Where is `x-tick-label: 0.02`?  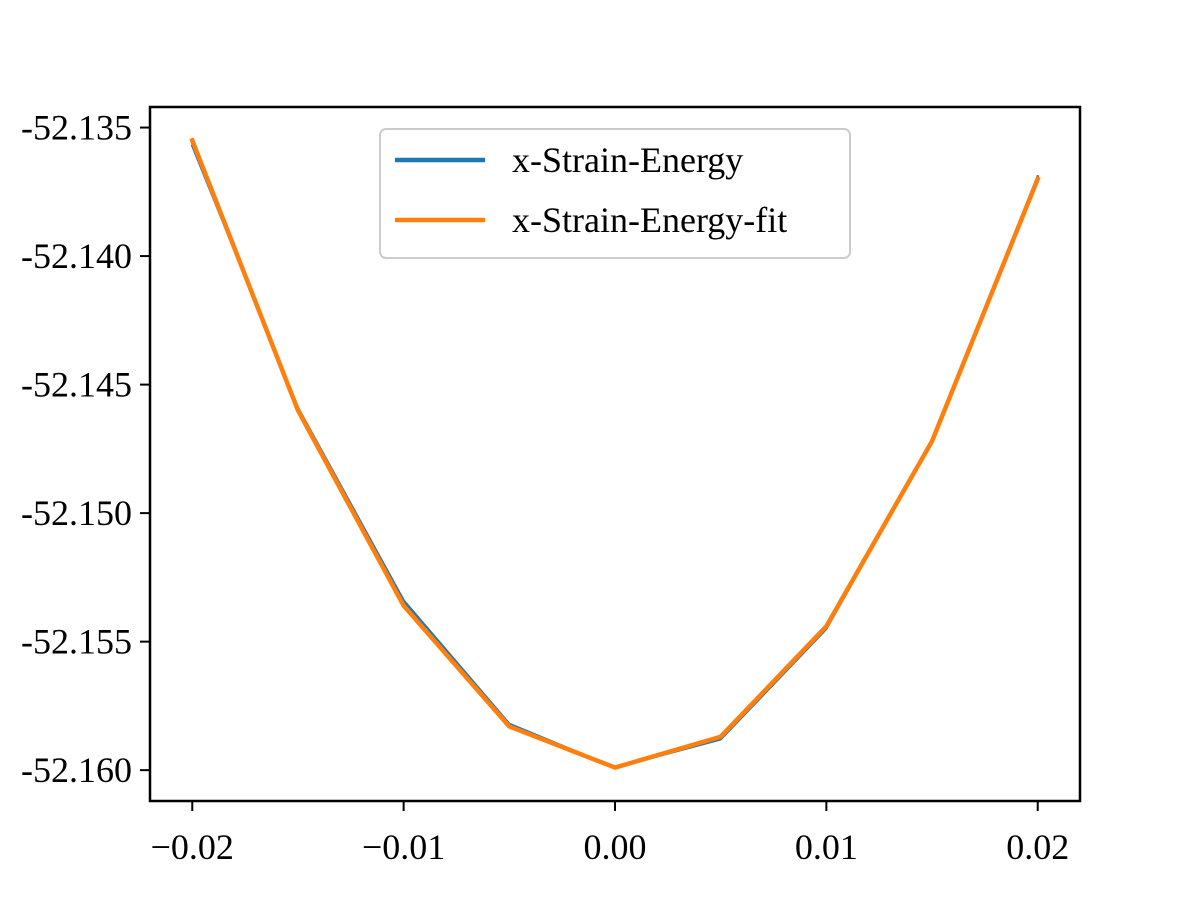 x-tick-label: 0.02 is located at coordinates (1037, 847).